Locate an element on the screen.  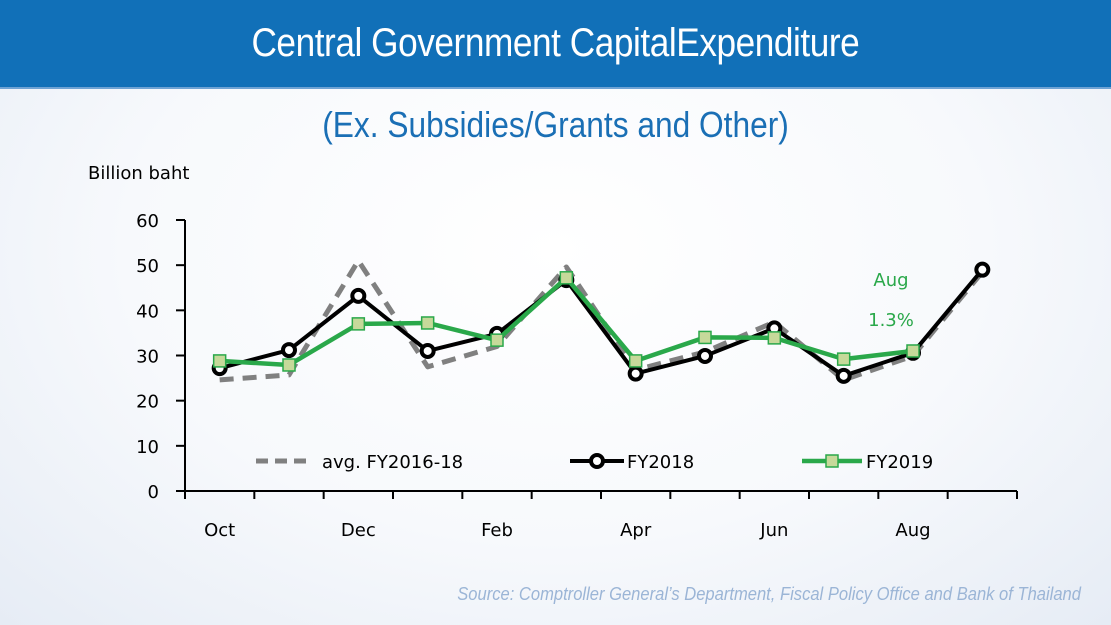
x-tick-label: Feb is located at coordinates (497, 530).